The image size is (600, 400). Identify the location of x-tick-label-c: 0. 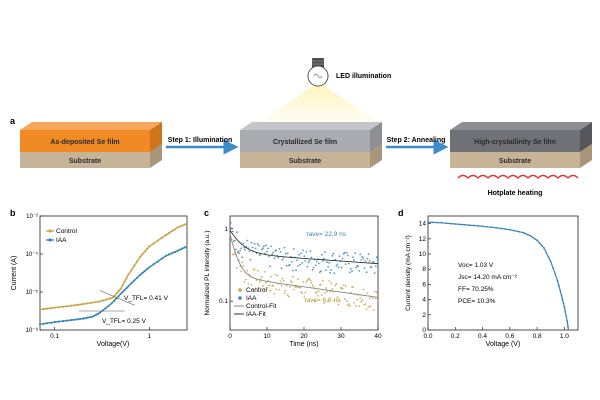
(230, 336).